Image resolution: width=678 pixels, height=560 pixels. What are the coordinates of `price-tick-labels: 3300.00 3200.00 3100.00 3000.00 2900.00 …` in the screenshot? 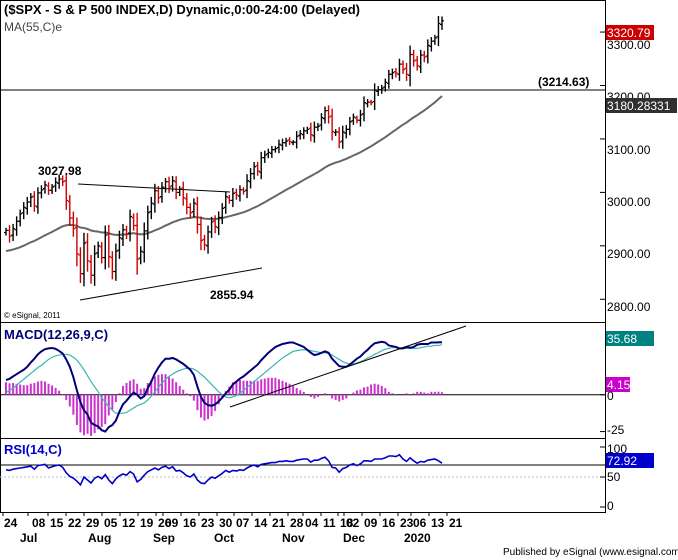 It's located at (629, 176).